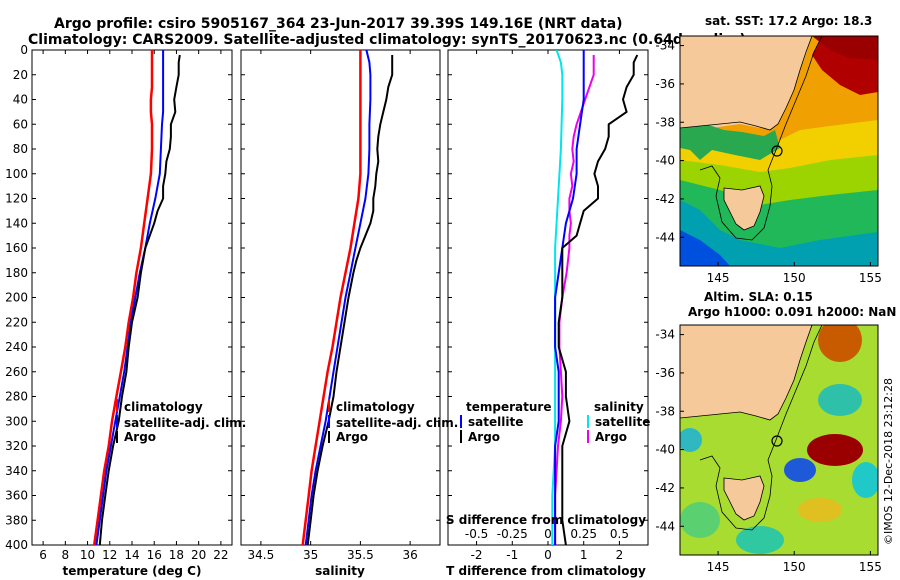  I want to click on t-difference-x-axis: -2 -1 0 1 2, so click(547, 306).